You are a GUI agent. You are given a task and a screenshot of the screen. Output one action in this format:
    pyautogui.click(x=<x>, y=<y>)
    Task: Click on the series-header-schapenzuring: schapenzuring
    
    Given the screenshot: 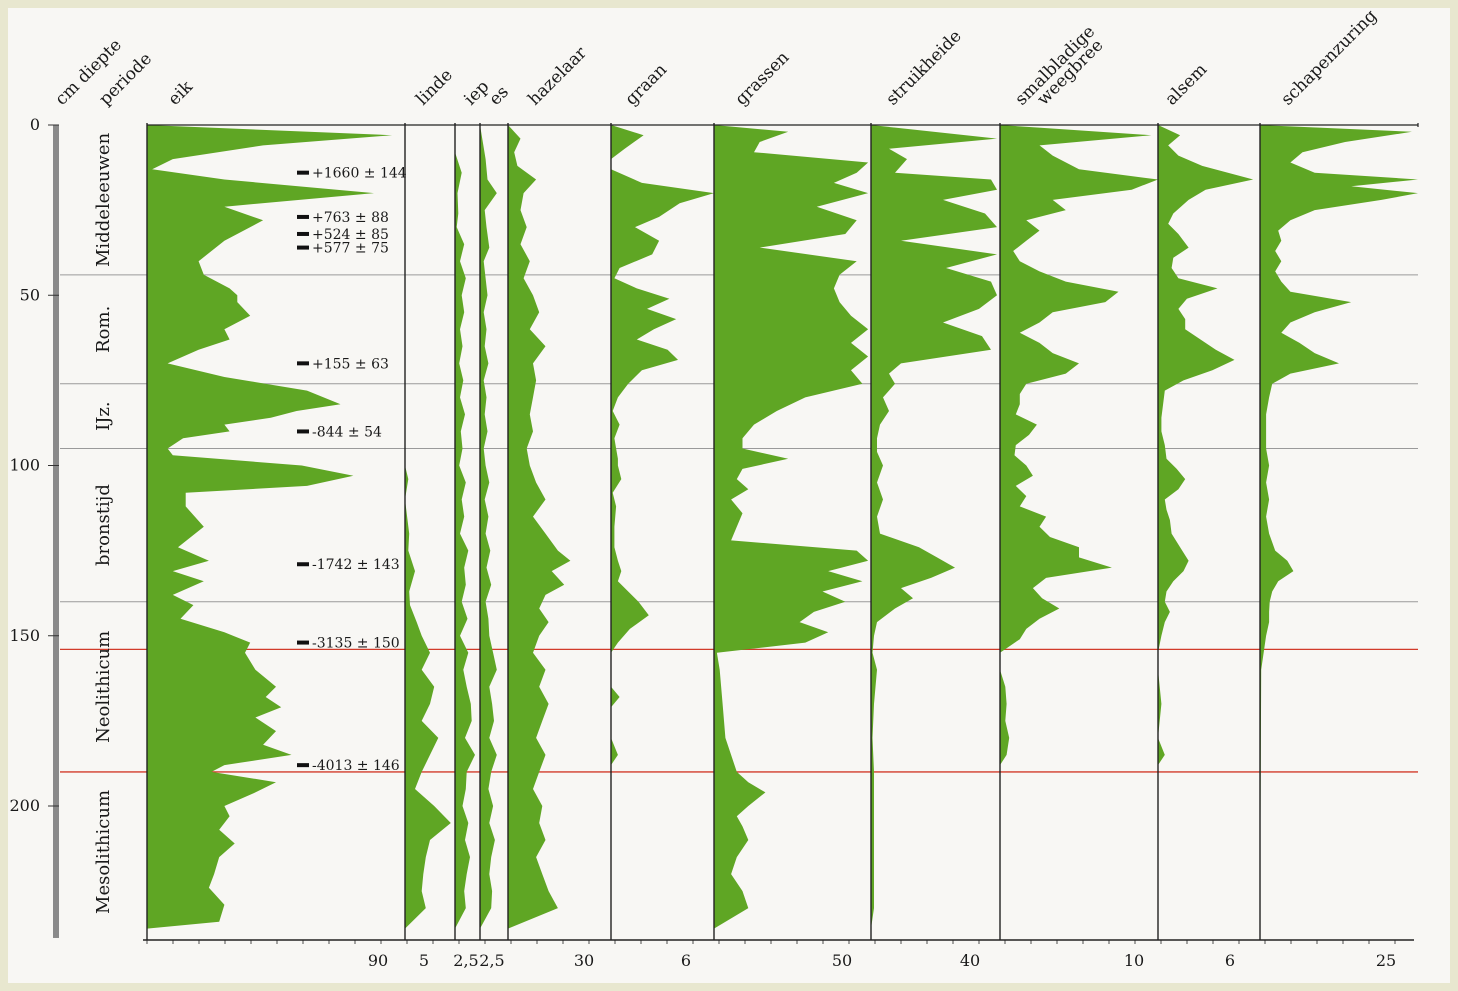 What is the action you would take?
    pyautogui.click(x=1329, y=59)
    